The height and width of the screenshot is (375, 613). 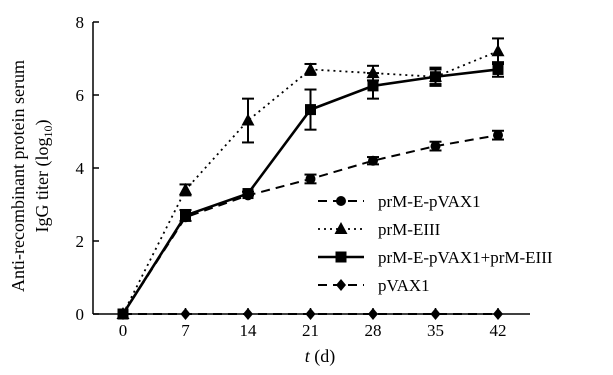 I want to click on y-axis-label-line2: IgG titer (log10), so click(x=43, y=176).